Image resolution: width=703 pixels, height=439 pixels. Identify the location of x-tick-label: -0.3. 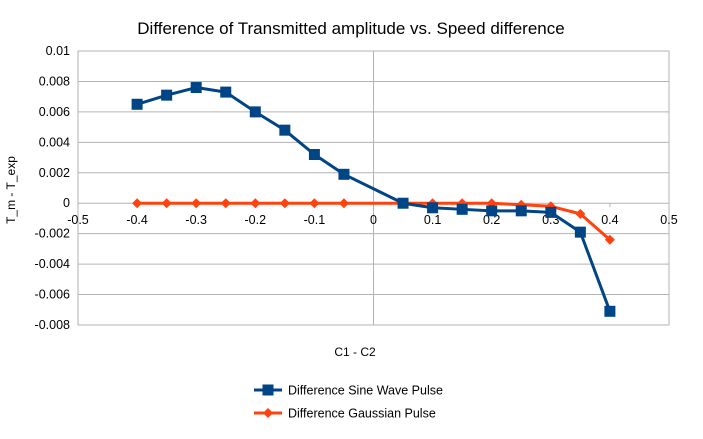
(196, 220).